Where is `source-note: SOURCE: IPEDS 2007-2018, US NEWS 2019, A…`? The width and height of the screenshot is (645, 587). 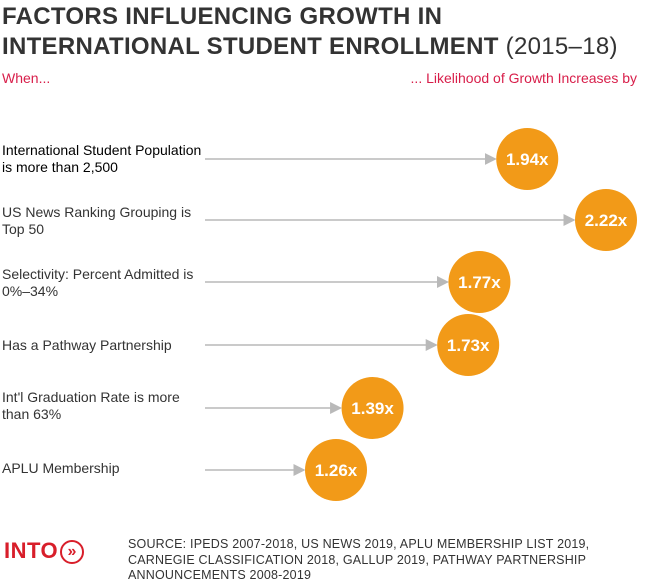
source-note: SOURCE: IPEDS 2007-2018, US NEWS 2019, A… is located at coordinates (359, 559).